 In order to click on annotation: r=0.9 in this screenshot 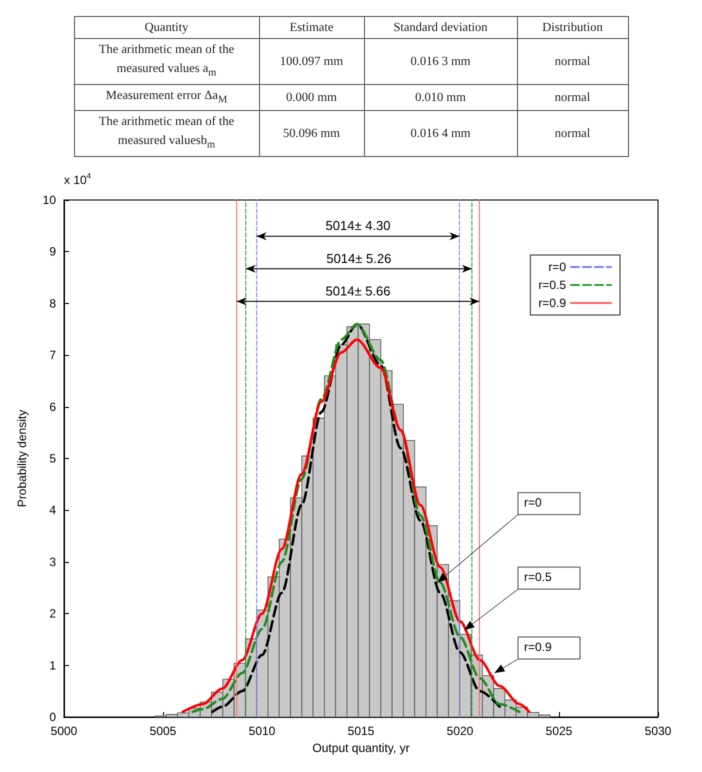, I will do `click(538, 647)`.